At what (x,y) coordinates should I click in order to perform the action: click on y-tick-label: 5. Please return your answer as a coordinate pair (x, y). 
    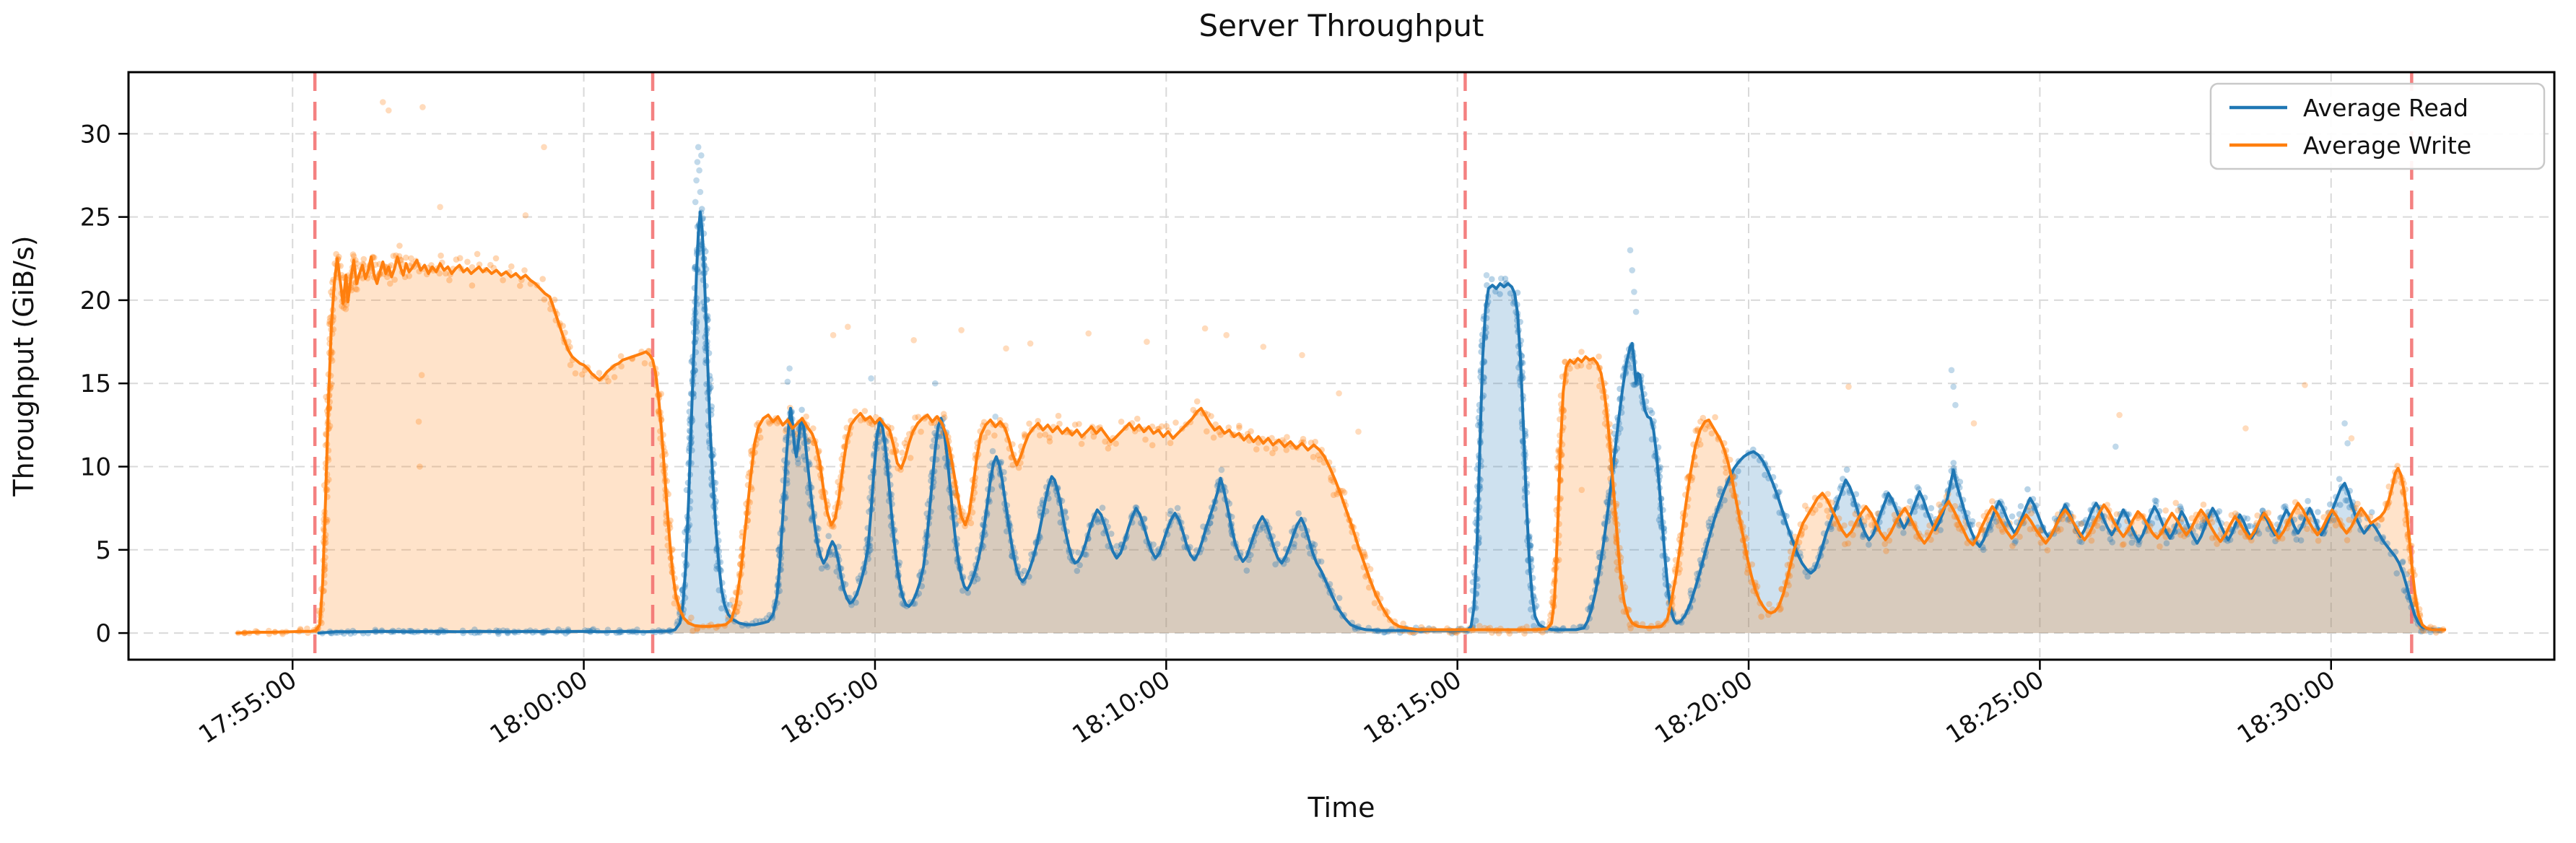
    Looking at the image, I should click on (103, 550).